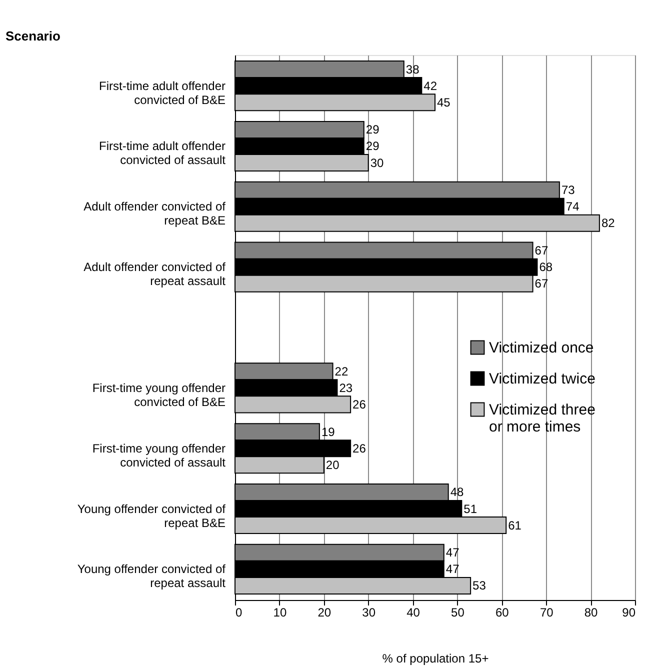 The height and width of the screenshot is (669, 654). Describe the element at coordinates (325, 613) in the screenshot. I see `x-tick-label: 20` at that location.